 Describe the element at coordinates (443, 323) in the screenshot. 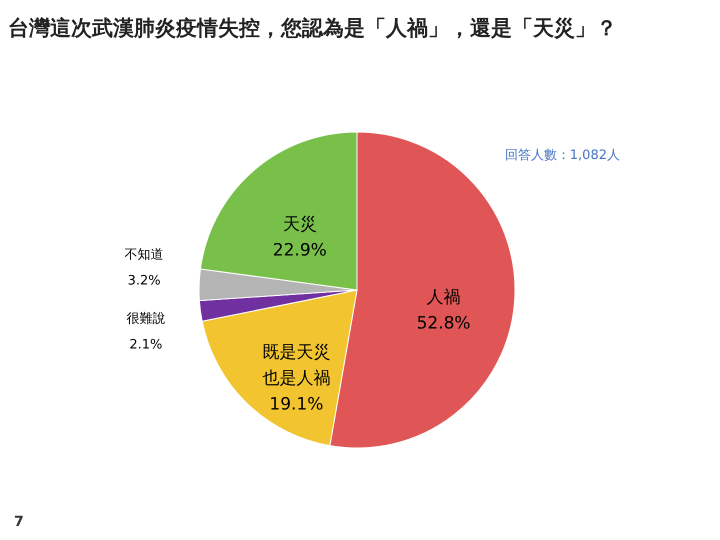

I see `data-label: 52.8%` at that location.